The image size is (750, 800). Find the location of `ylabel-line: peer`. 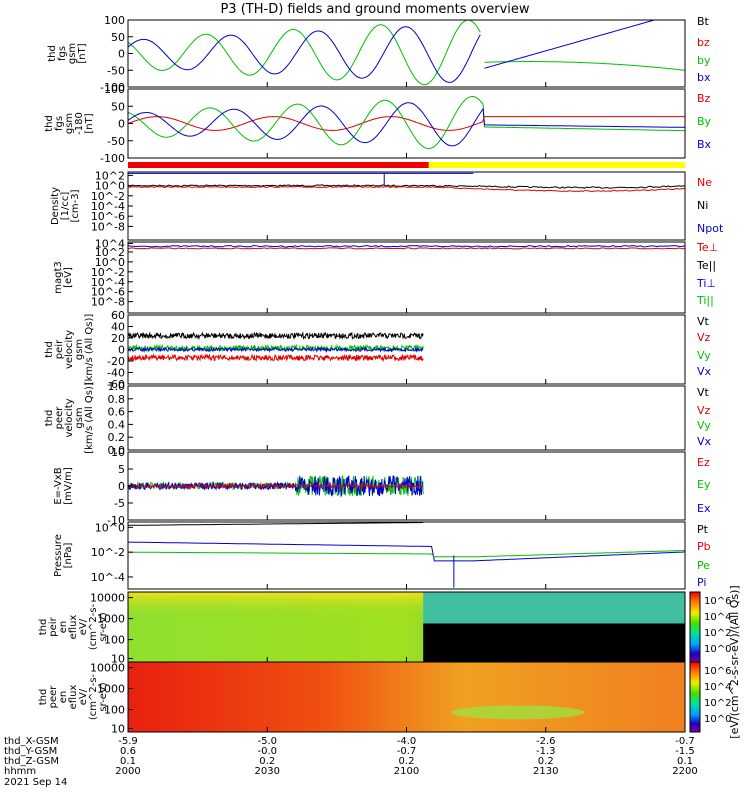

ylabel-line: peer is located at coordinates (53, 697).